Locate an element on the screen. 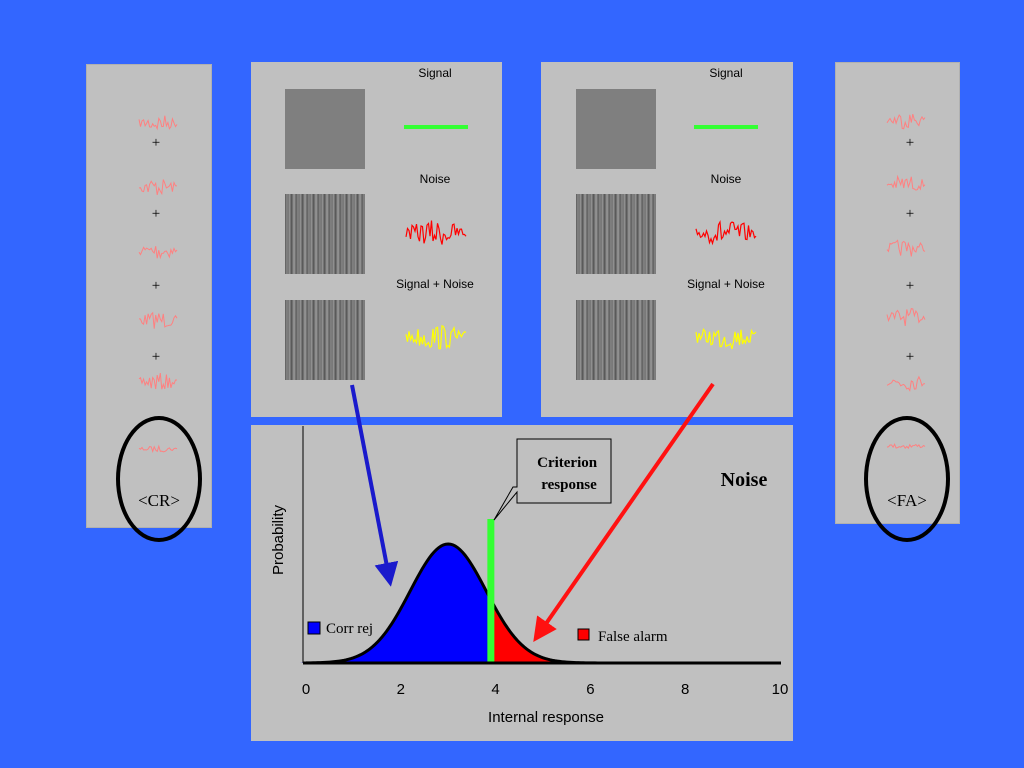  correct-rejection-label: <CR> is located at coordinates (159, 500).